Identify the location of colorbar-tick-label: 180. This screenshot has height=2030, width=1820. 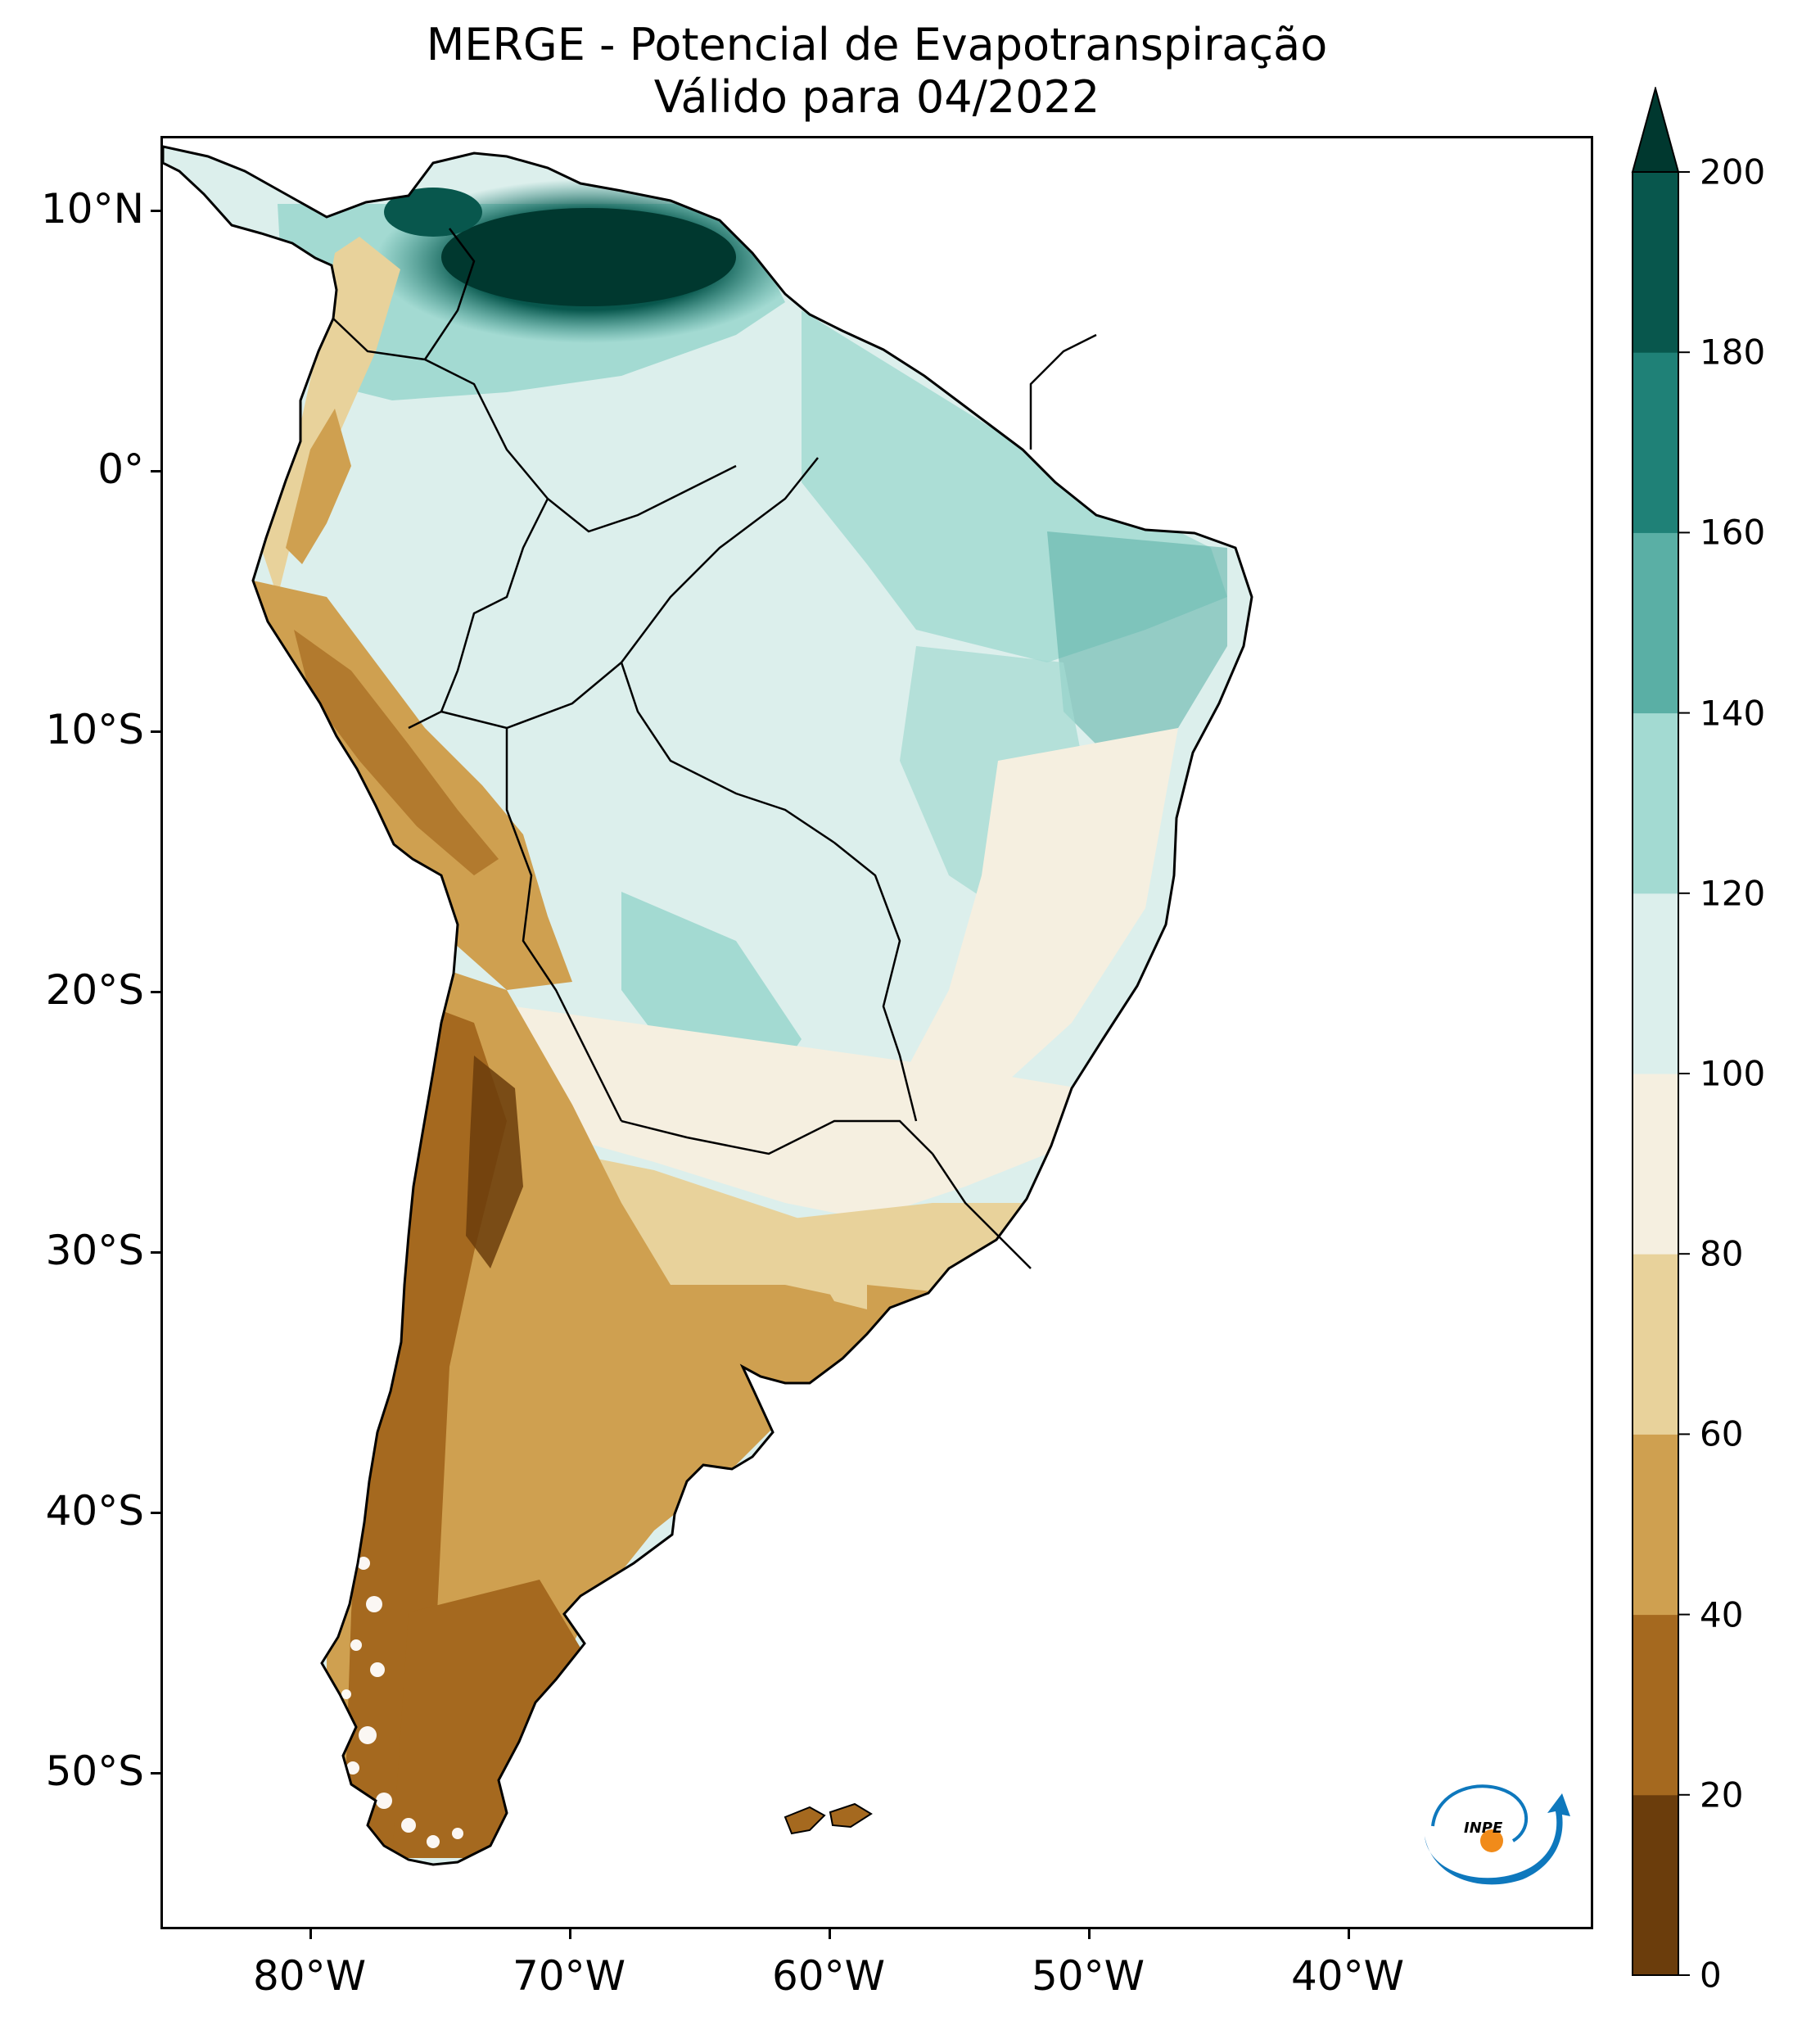
(1733, 352).